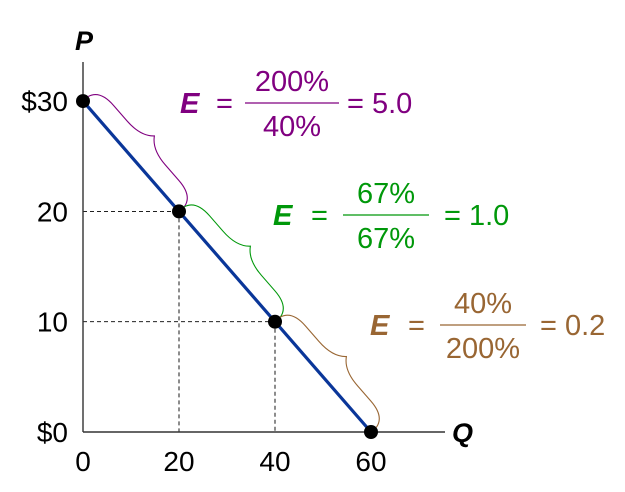 Image resolution: width=625 pixels, height=492 pixels. I want to click on result-2: = 0.2, so click(572, 326).